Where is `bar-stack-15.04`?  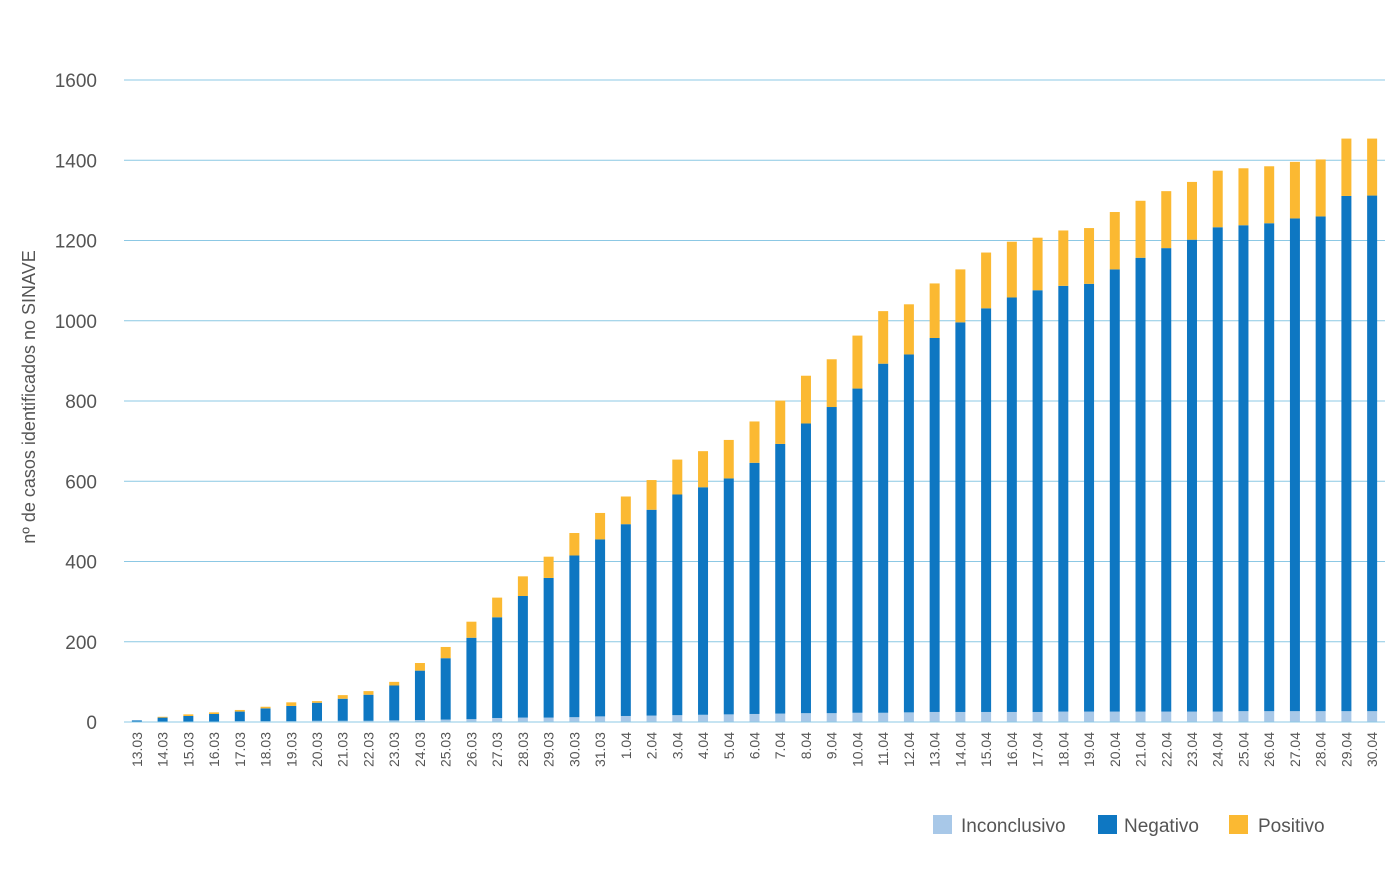 bar-stack-15.04 is located at coordinates (986, 487).